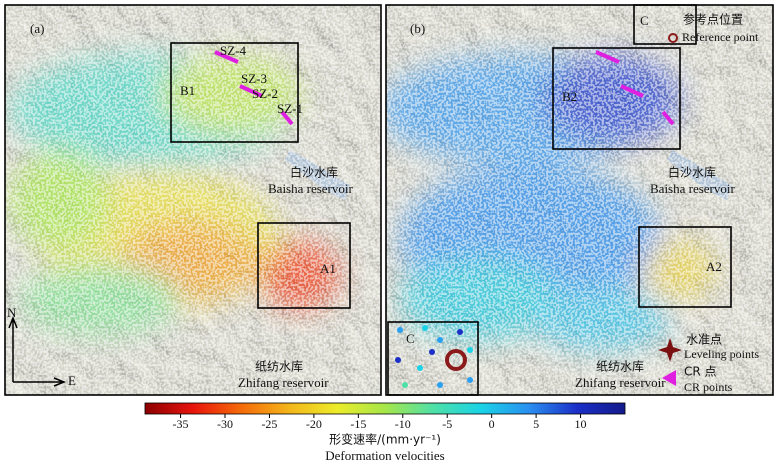 This screenshot has width=779, height=467. Describe the element at coordinates (700, 372) in the screenshot. I see `legend-label: CR 点` at that location.